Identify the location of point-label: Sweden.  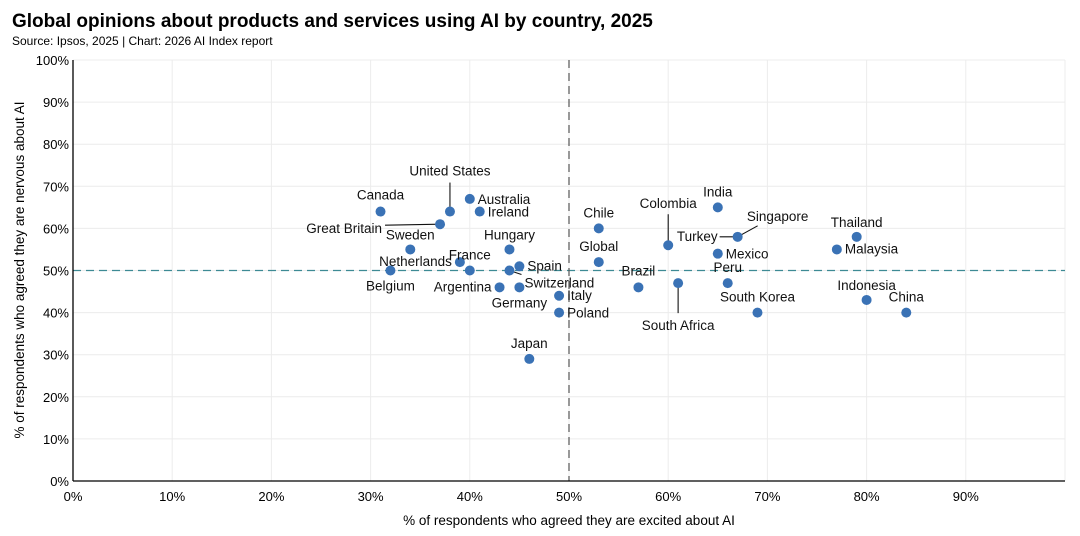
(410, 234).